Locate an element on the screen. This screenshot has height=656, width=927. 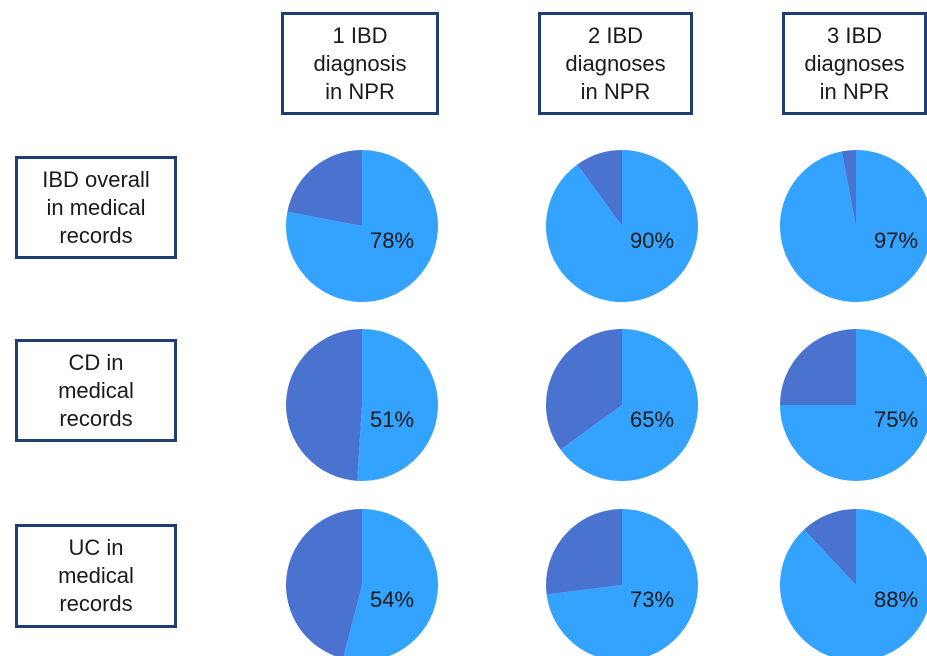
pie-r2-c2-label: 65% is located at coordinates (652, 419).